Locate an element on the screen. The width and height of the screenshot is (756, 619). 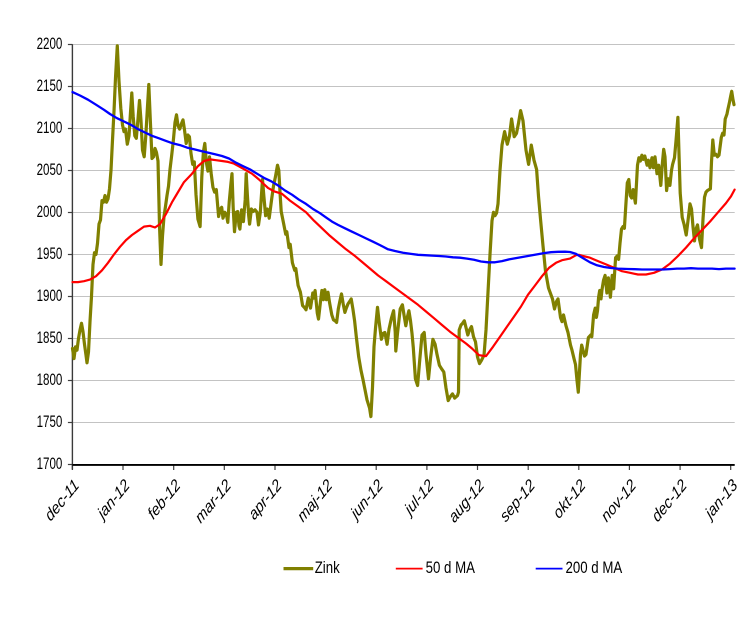
svg-text: 2100 is located at coordinates (50, 128).